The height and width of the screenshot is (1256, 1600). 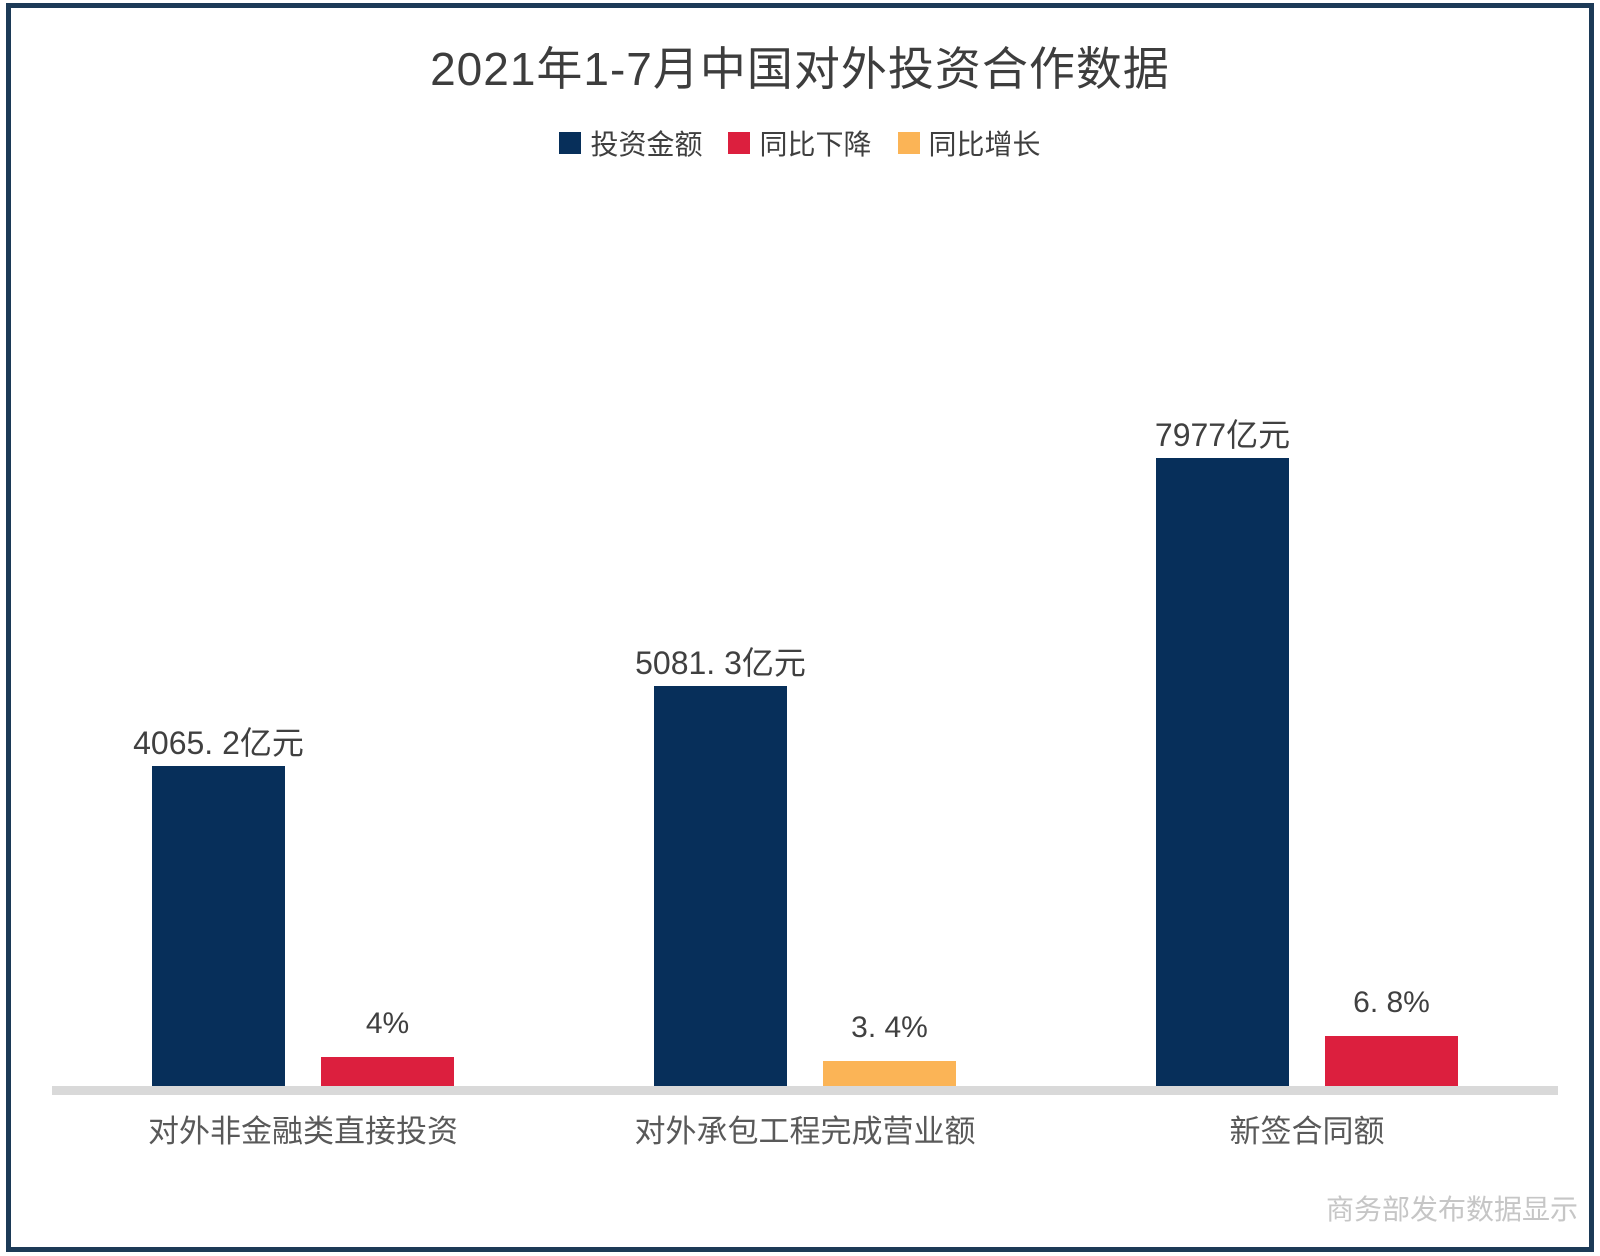 What do you see at coordinates (1222, 435) in the screenshot?
I see `amount-value-label: 7977亿元` at bounding box center [1222, 435].